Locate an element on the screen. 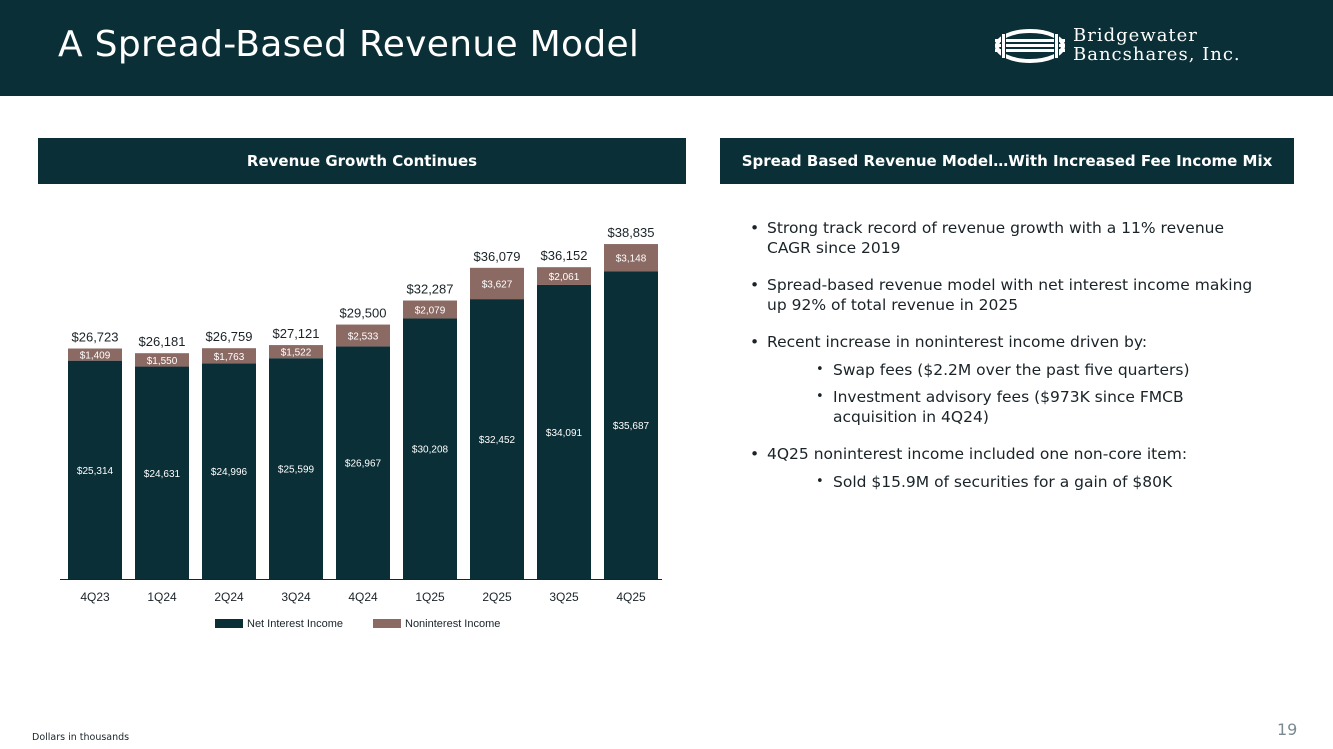 The height and width of the screenshot is (749, 1333). legend-label-net-interest-income: Net Interest Income is located at coordinates (295, 624).